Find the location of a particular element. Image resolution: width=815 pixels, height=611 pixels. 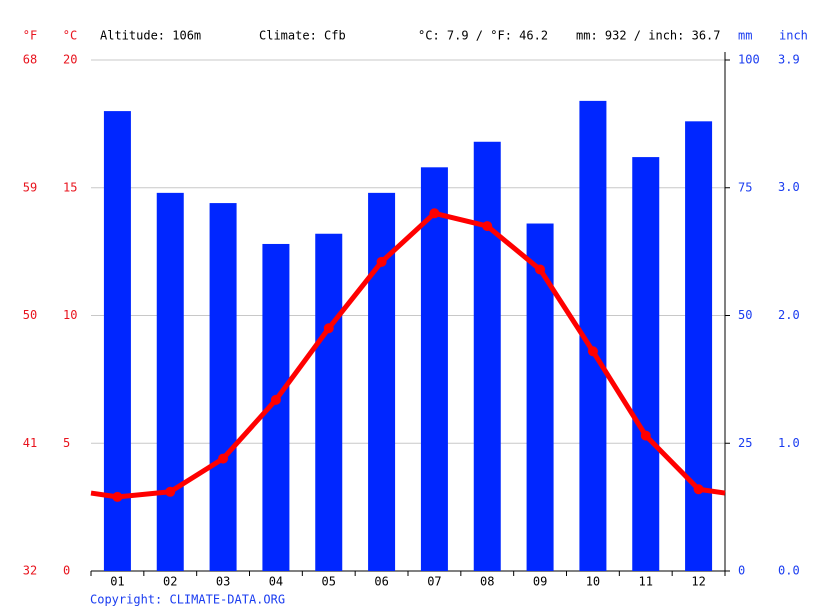

x-tick-label: 08 is located at coordinates (487, 582).